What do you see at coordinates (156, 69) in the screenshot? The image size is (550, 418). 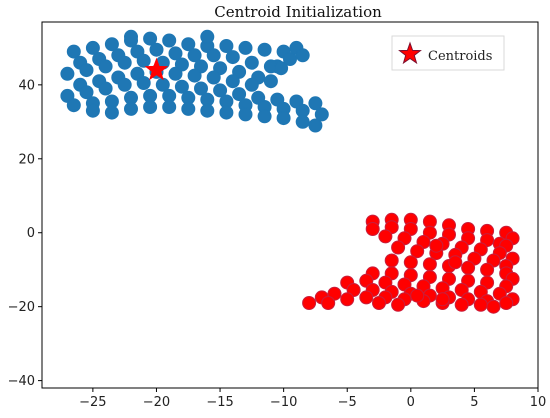 I see `centroid-star-icon` at bounding box center [156, 69].